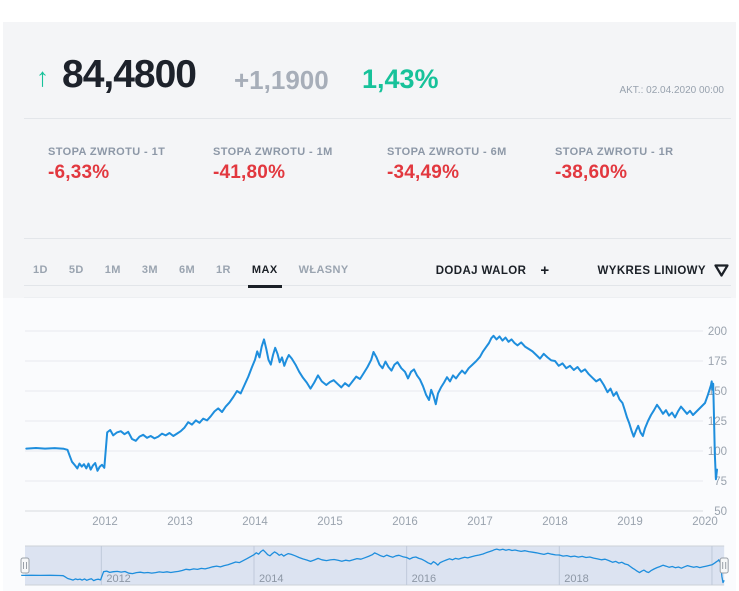  What do you see at coordinates (129, 74) in the screenshot?
I see `current-price: 84,4800` at bounding box center [129, 74].